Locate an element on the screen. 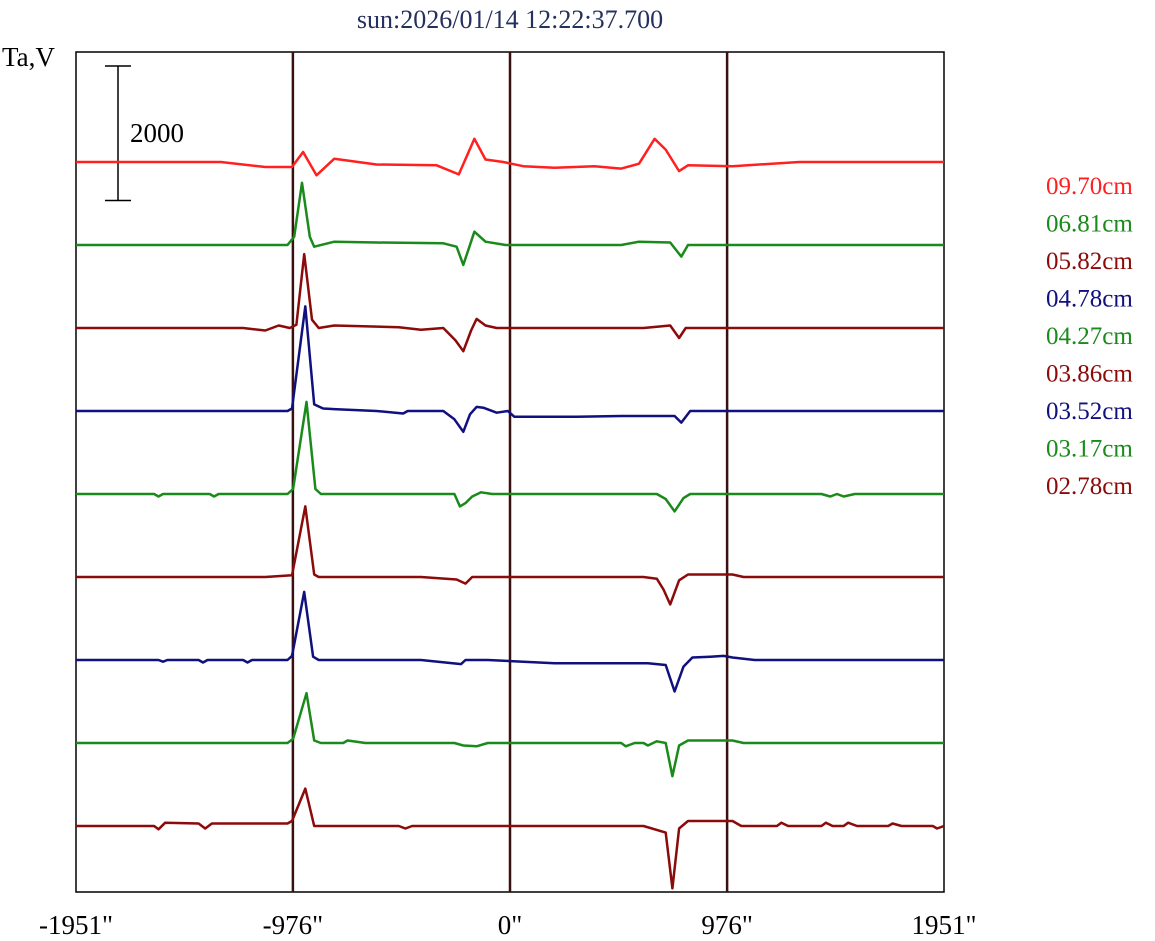 This screenshot has height=941, width=1155. series-line-05.82cm is located at coordinates (510, 302).